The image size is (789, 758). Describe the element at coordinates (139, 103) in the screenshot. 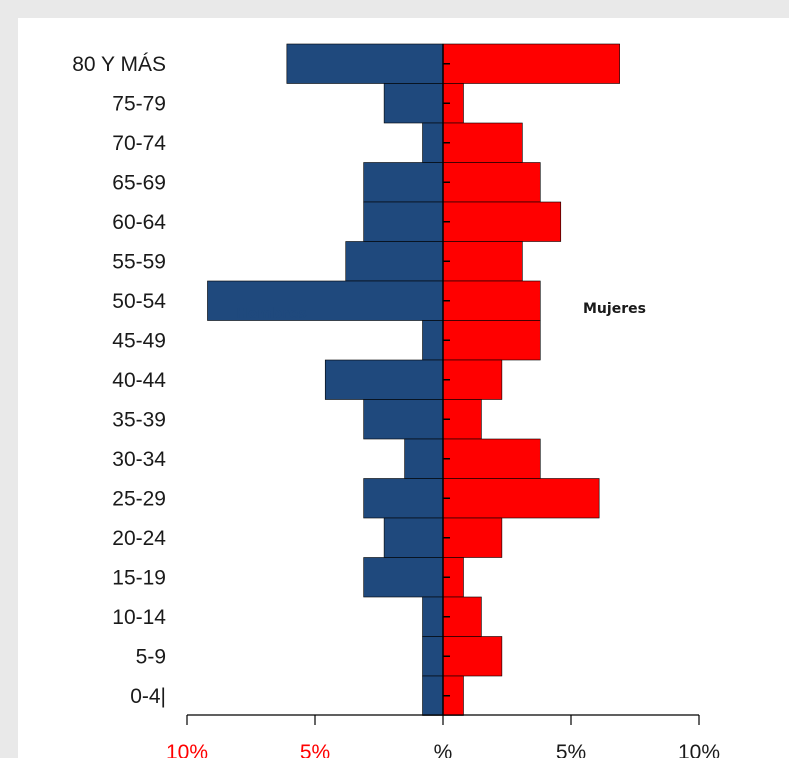

I see `age-group-label: 75-79` at that location.